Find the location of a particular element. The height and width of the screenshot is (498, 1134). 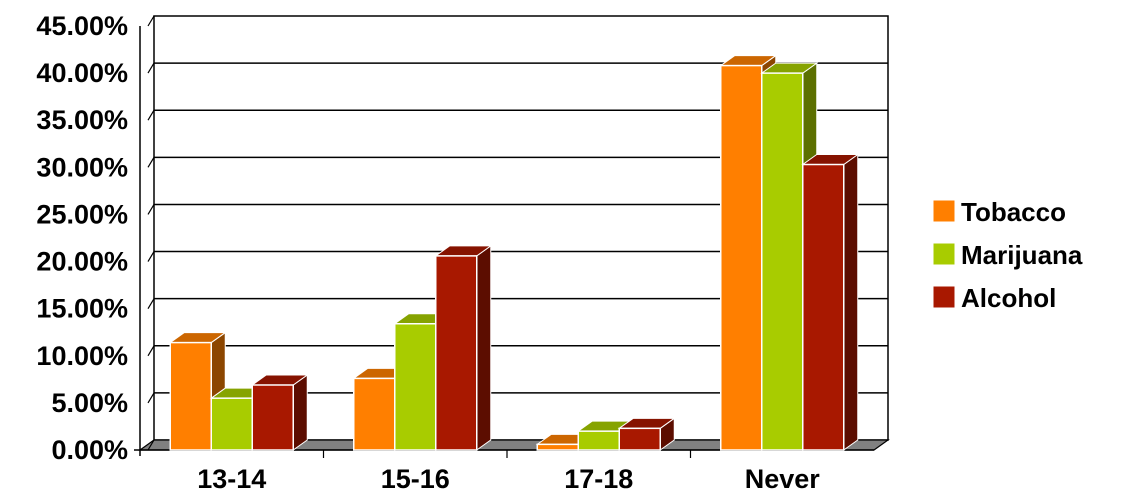

y-tick-label: 30.00% is located at coordinates (82, 167).